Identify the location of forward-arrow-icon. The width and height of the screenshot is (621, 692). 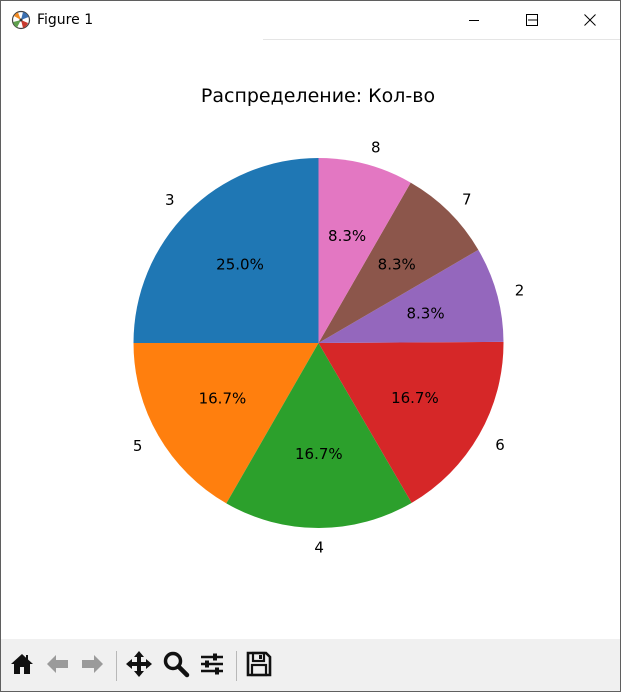
(92, 666).